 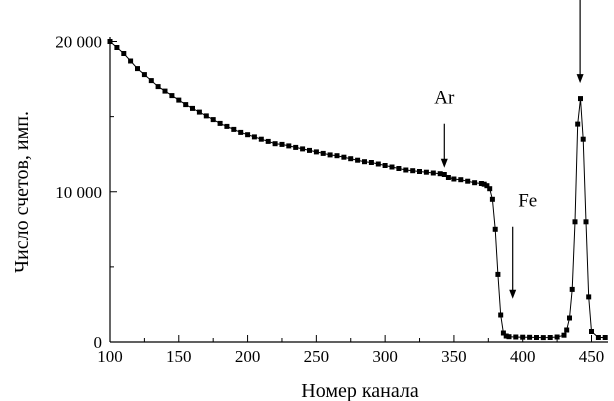 I want to click on annotation-label: Fe, so click(x=527, y=201).